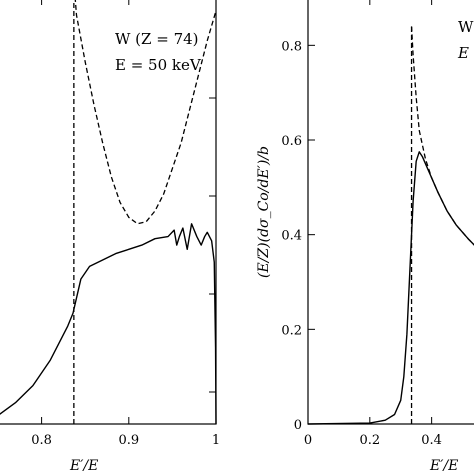 The height and width of the screenshot is (474, 474). I want to click on y-tick-label: 0.4, so click(291, 236).